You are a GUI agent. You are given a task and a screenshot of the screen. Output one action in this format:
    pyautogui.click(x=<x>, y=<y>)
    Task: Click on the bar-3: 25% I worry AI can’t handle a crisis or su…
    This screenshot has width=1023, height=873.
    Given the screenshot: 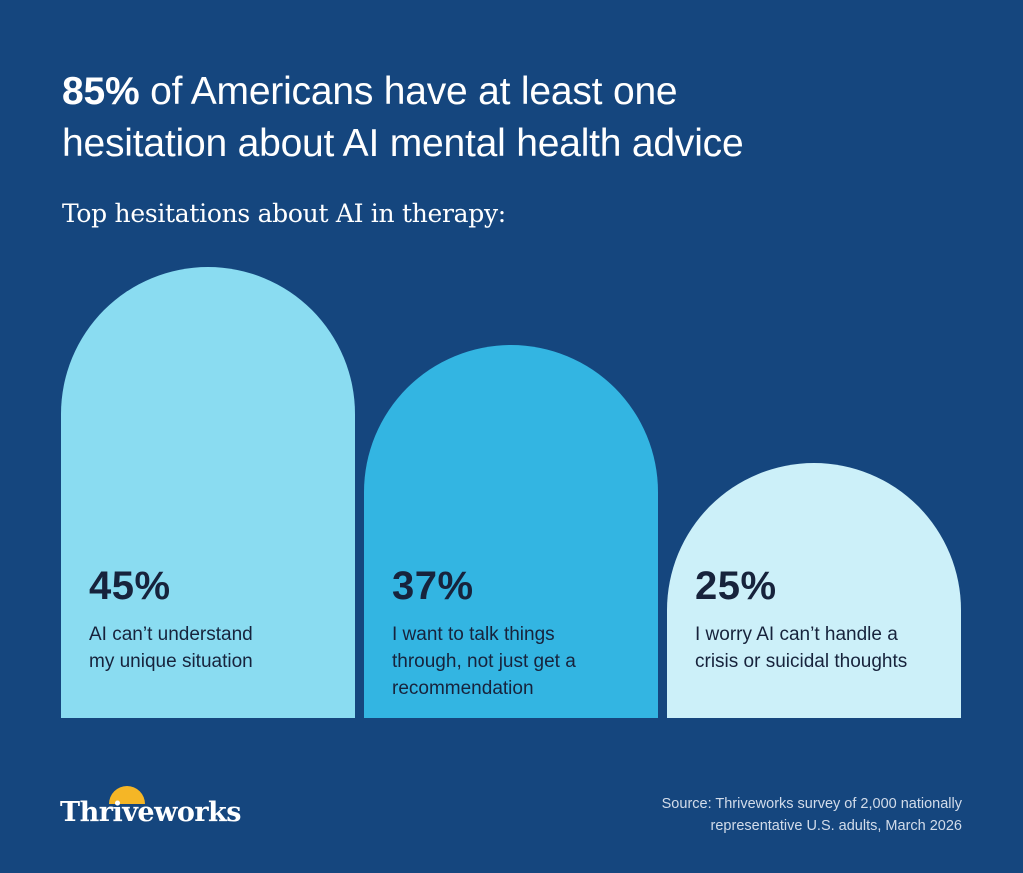 What is the action you would take?
    pyautogui.click(x=814, y=590)
    